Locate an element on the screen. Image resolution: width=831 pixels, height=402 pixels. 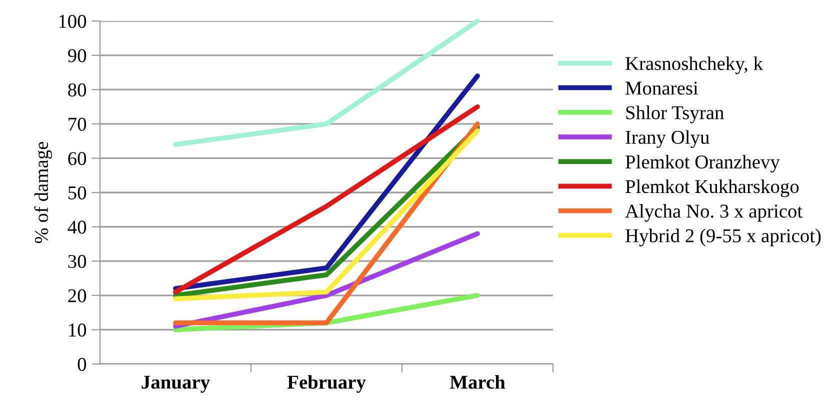
legend-label: Plemkot Kukharskogo is located at coordinates (712, 188).